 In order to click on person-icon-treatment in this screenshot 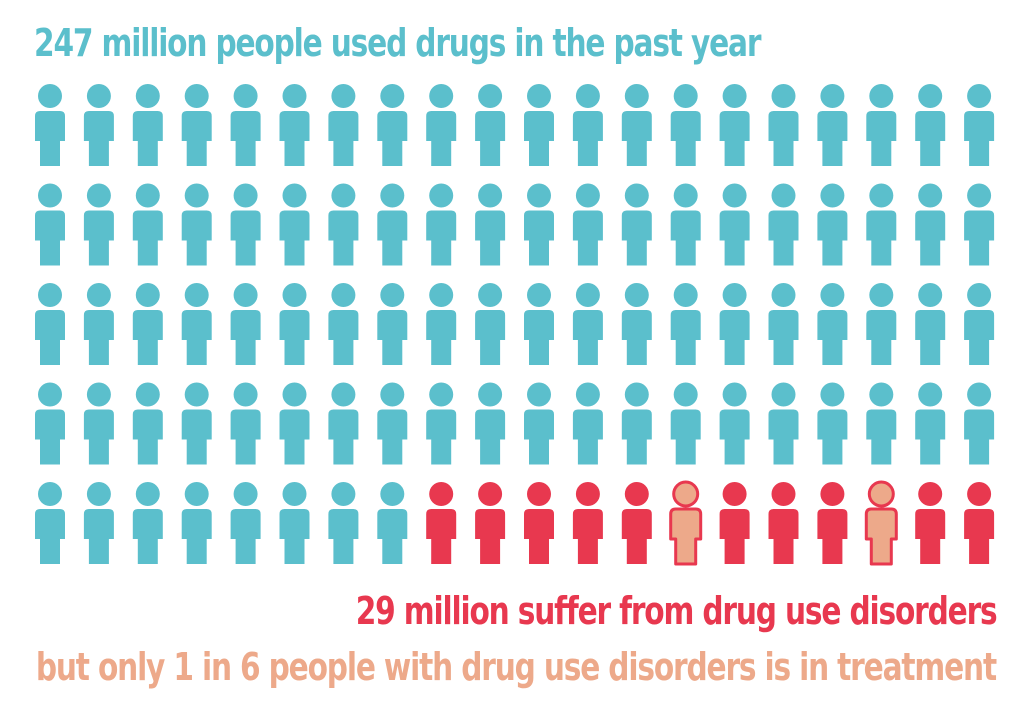, I will do `click(686, 523)`.